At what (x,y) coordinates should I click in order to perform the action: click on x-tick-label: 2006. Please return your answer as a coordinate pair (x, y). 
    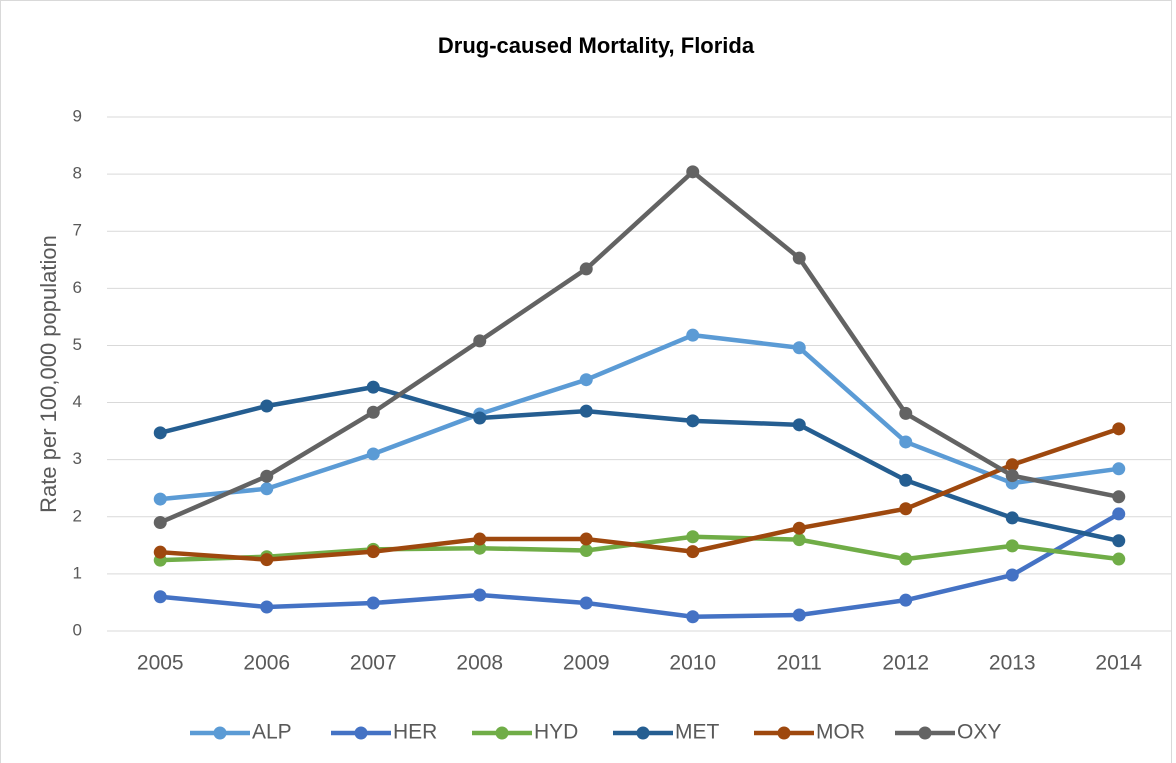
    Looking at the image, I should click on (266, 663).